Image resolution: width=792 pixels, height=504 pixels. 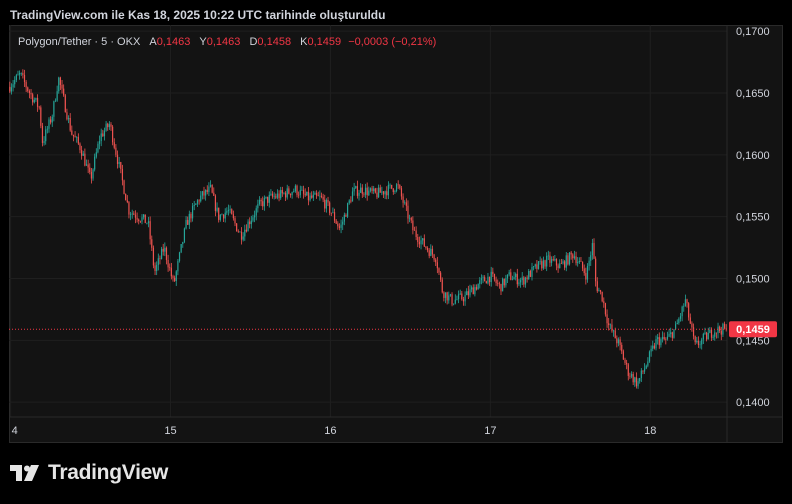 What do you see at coordinates (108, 472) in the screenshot?
I see `brand-name: TradingView` at bounding box center [108, 472].